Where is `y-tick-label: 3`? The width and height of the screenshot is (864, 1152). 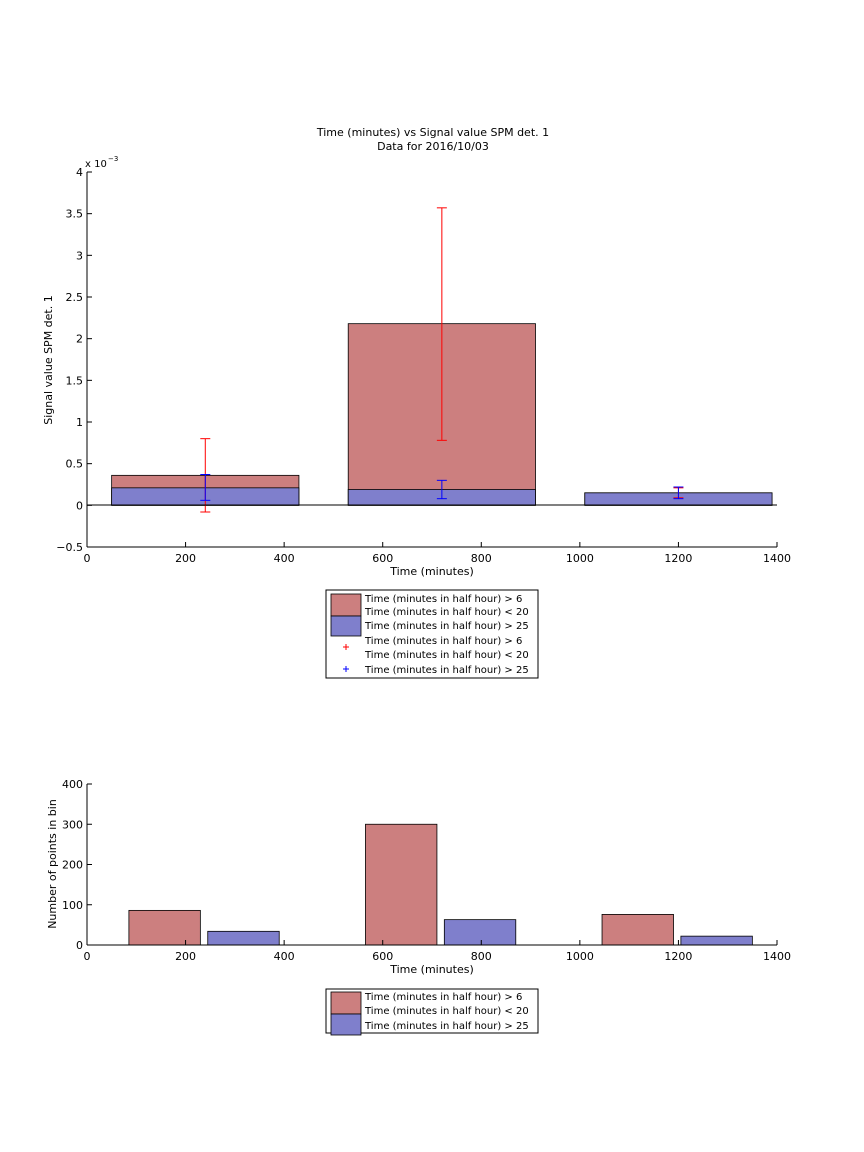
y-tick-label: 3 is located at coordinates (79, 255).